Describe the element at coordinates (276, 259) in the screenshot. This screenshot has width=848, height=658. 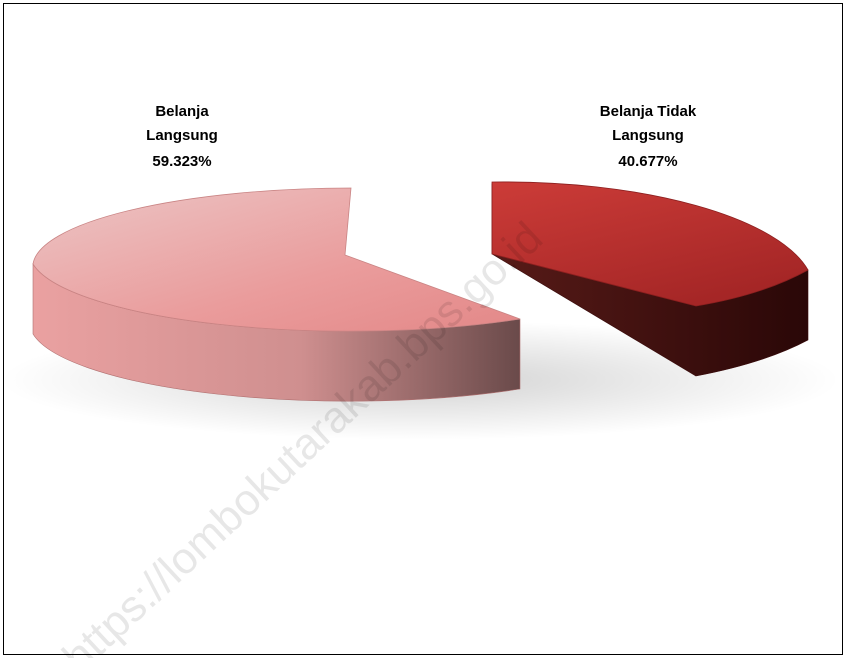
I see `slice-belanja-langsung` at that location.